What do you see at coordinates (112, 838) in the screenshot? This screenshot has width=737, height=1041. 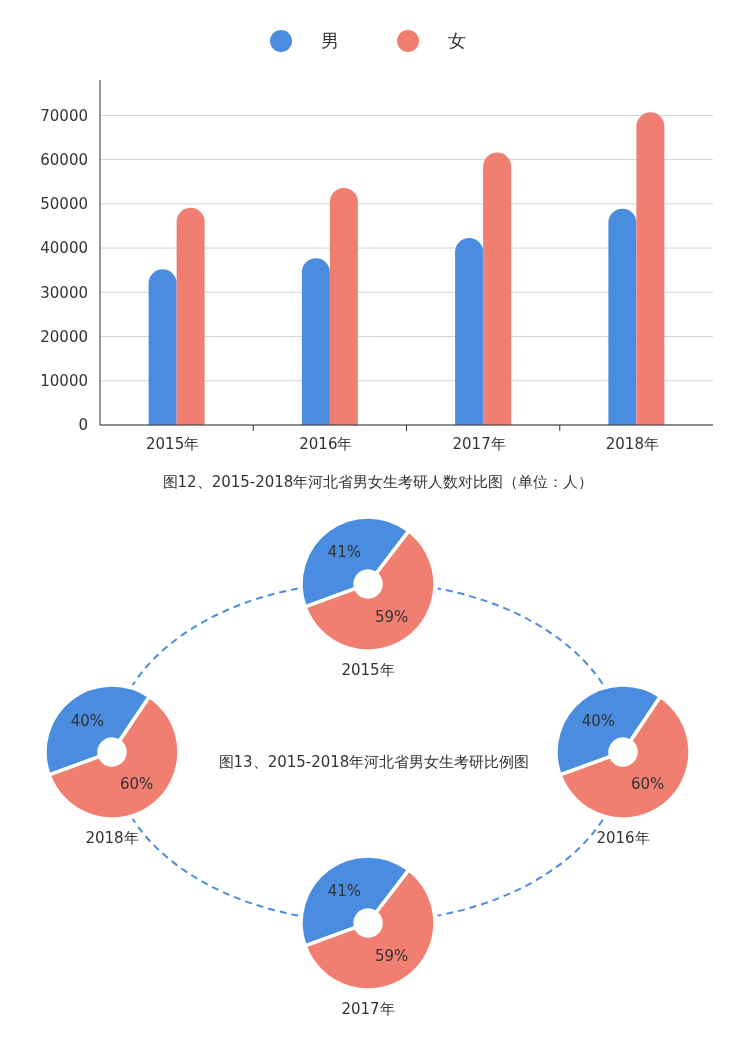 I see `text: 2018年` at bounding box center [112, 838].